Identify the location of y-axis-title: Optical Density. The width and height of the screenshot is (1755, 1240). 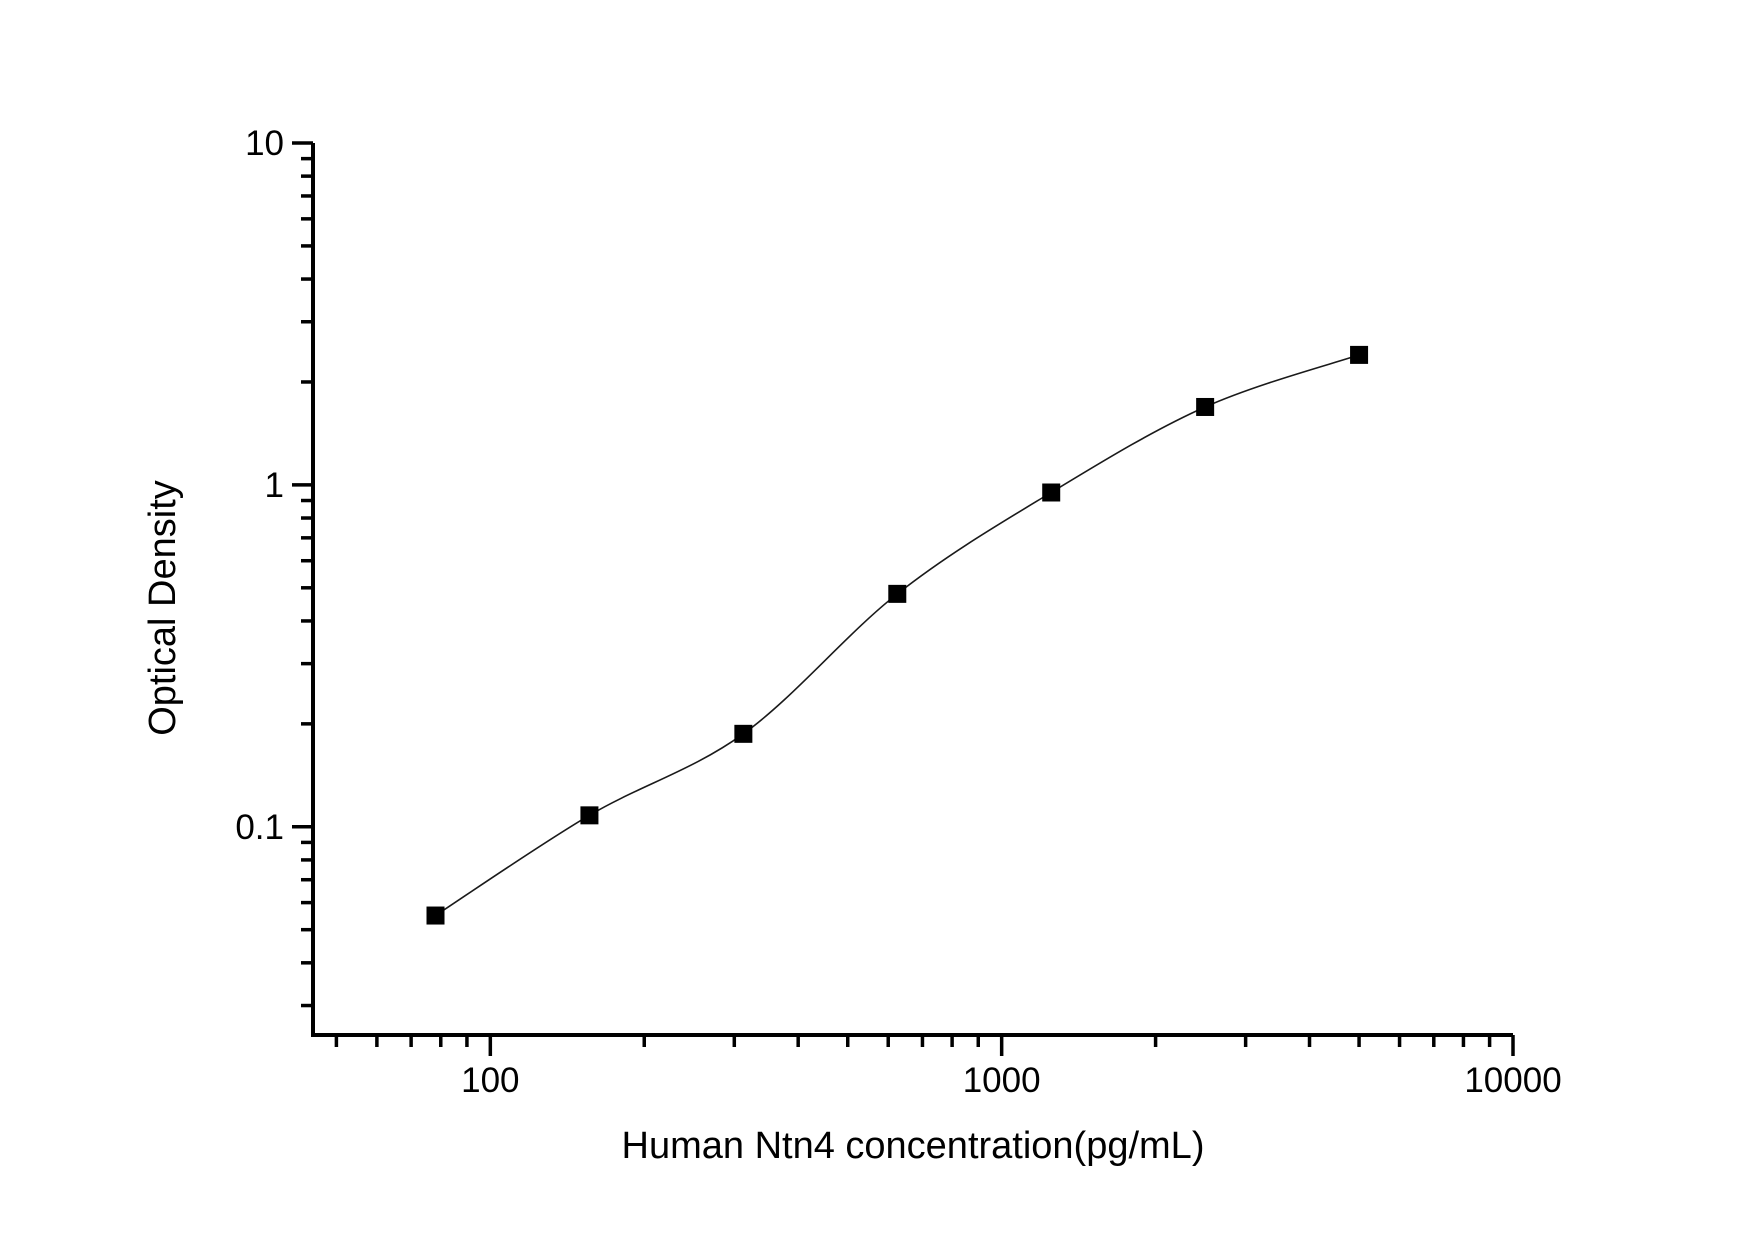
(163, 608).